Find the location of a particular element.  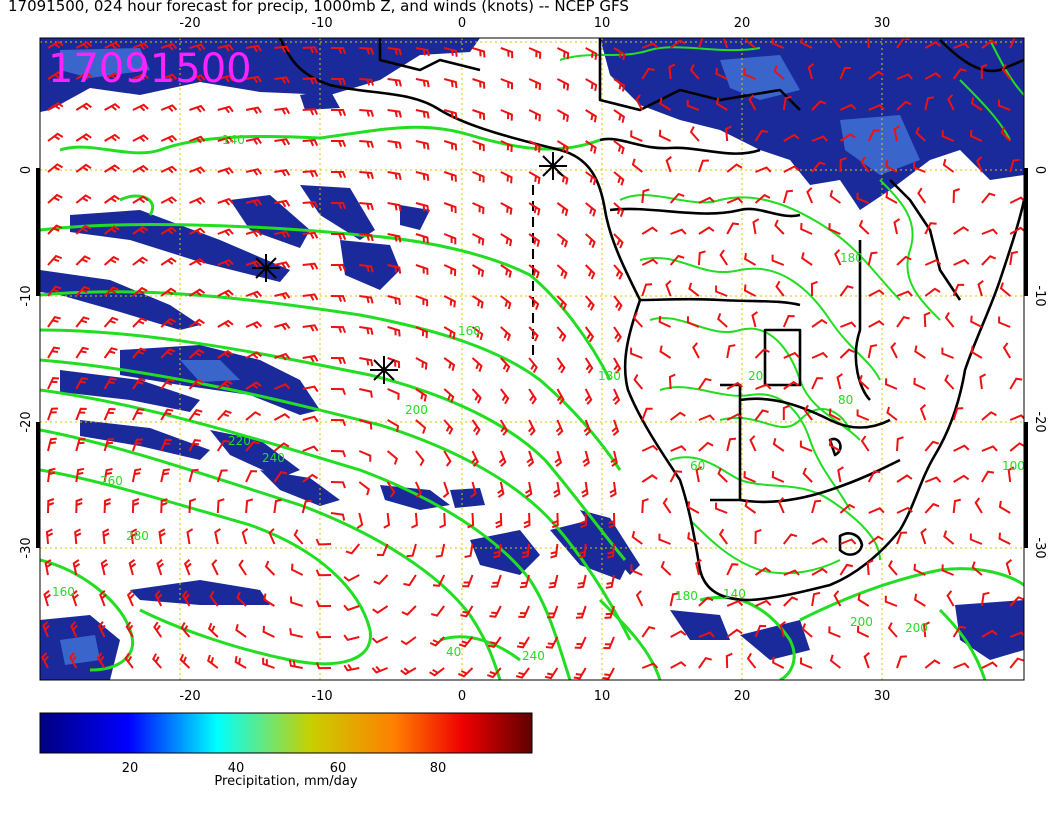

colorbar-ticks: 20 40 60 80 is located at coordinates (284, 768).